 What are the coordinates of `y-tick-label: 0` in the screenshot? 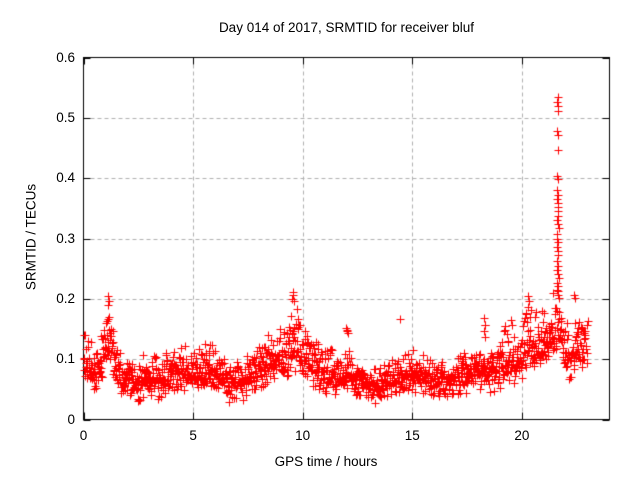 It's located at (71, 419).